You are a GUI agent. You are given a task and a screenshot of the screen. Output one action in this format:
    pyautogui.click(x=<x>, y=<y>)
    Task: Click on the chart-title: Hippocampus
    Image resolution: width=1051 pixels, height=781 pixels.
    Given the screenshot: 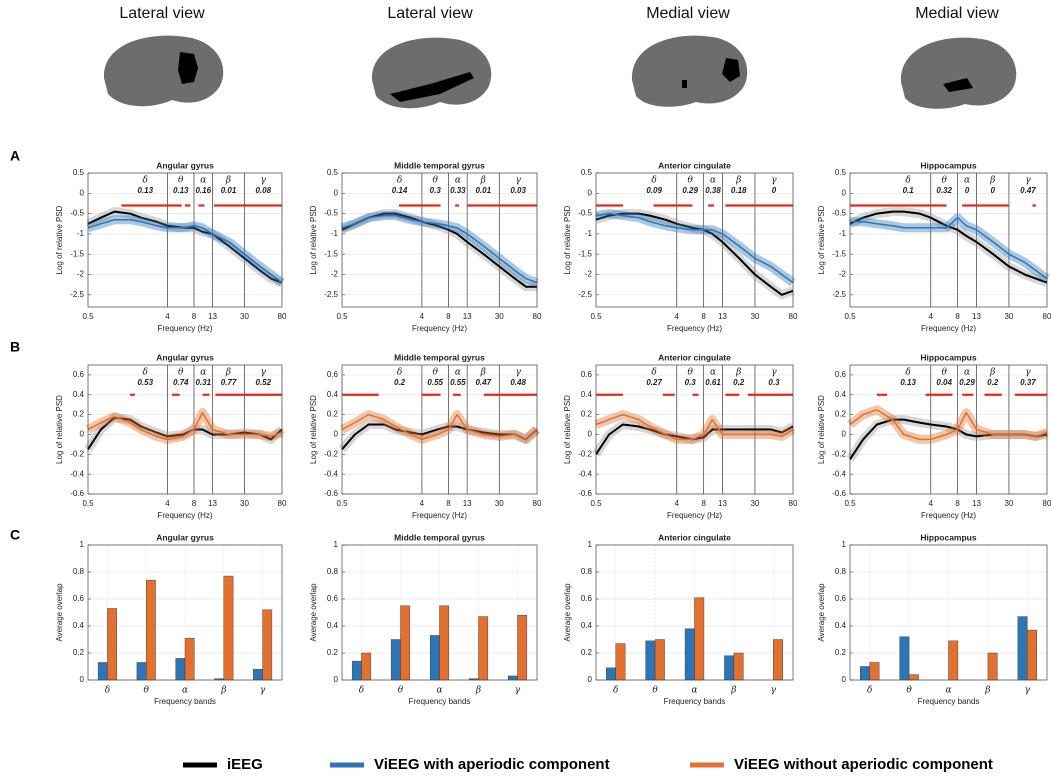 What is the action you would take?
    pyautogui.click(x=948, y=537)
    